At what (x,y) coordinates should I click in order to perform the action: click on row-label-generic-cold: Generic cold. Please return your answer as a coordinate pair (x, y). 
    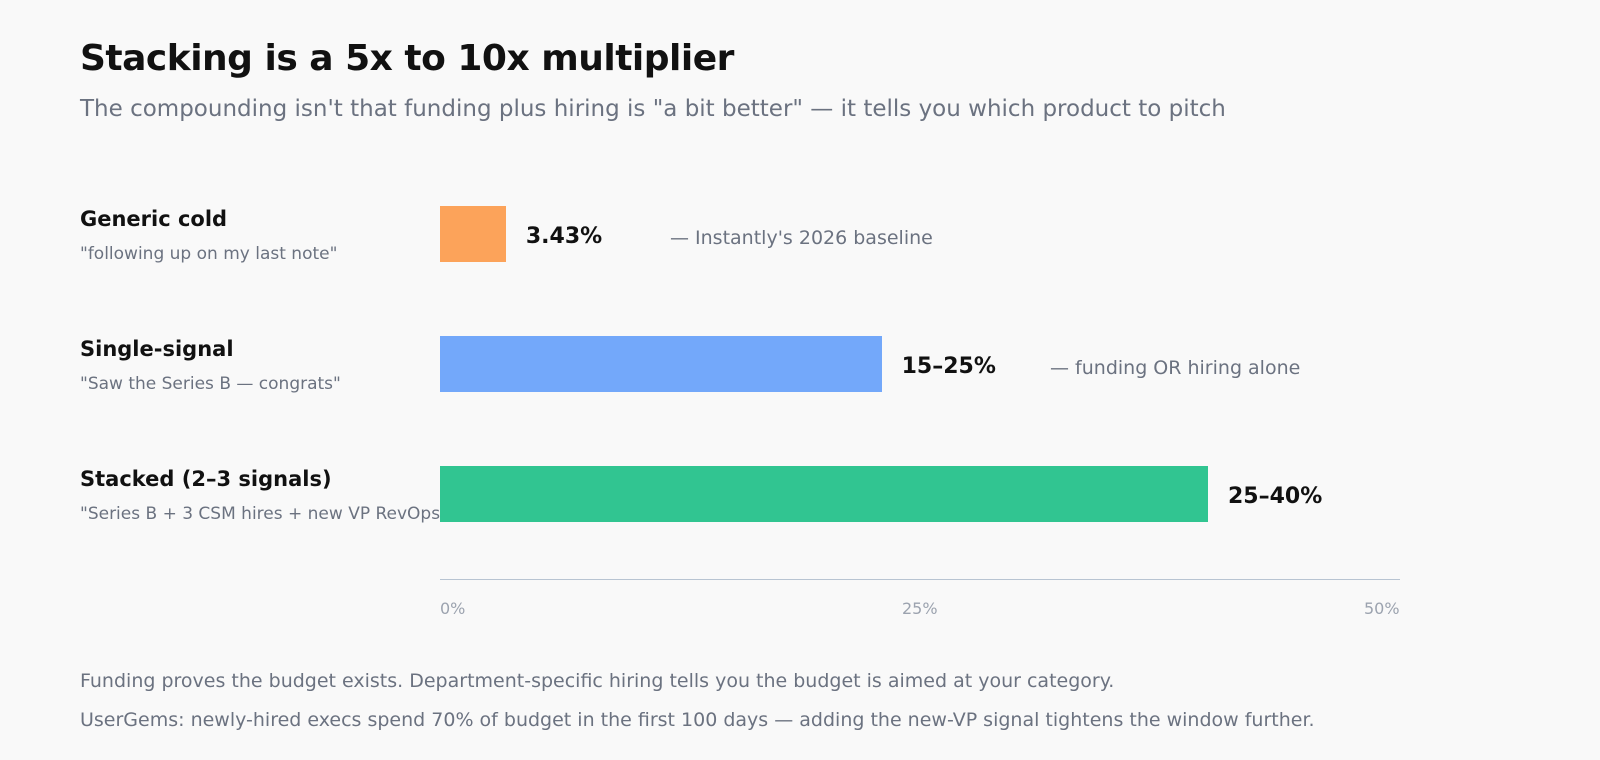
    Looking at the image, I should click on (154, 219).